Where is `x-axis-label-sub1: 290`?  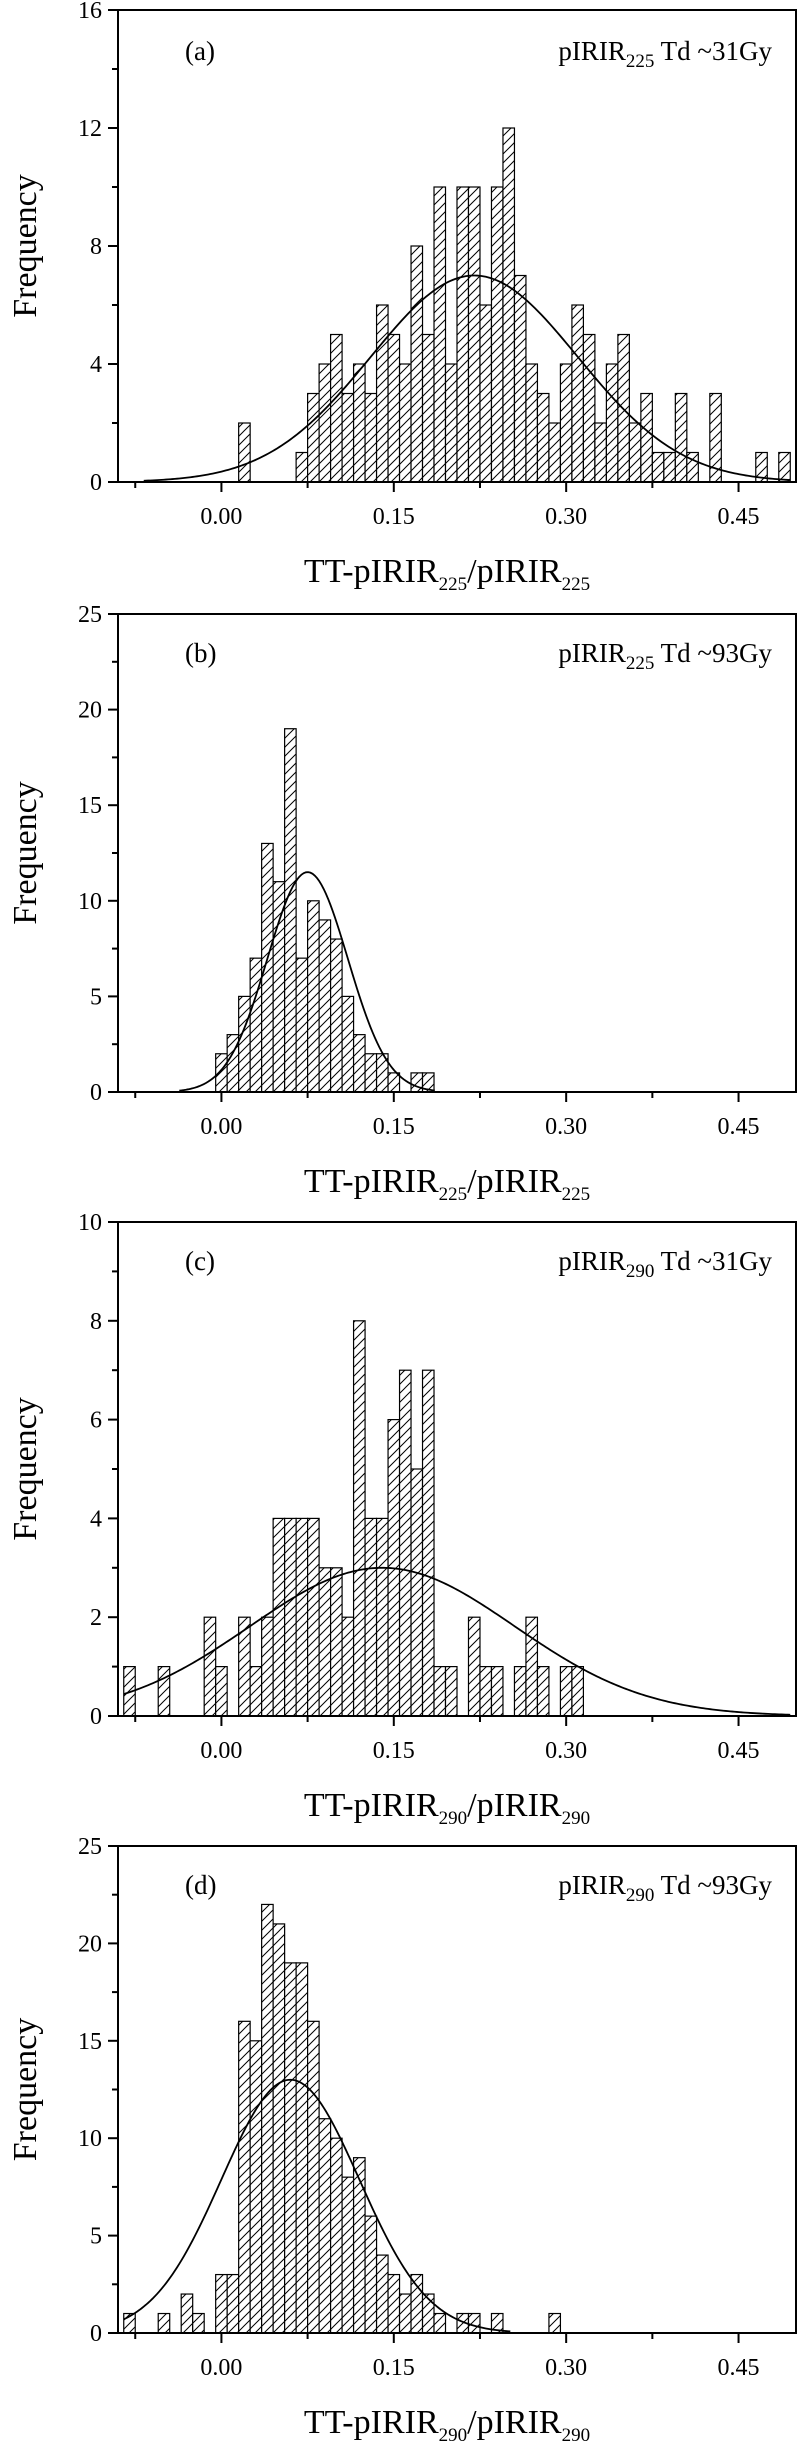
x-axis-label-sub1: 290 is located at coordinates (453, 2435).